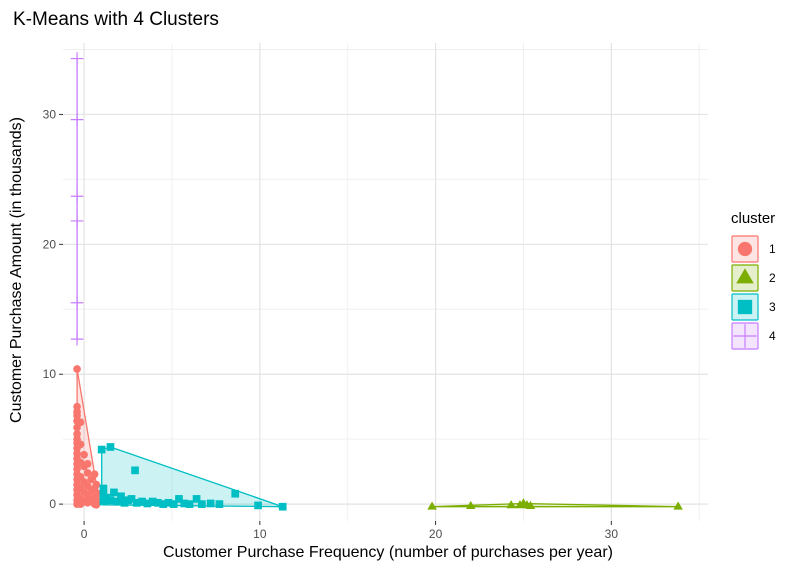 The image size is (800, 571). Describe the element at coordinates (753, 218) in the screenshot. I see `legend-title: cluster` at that location.